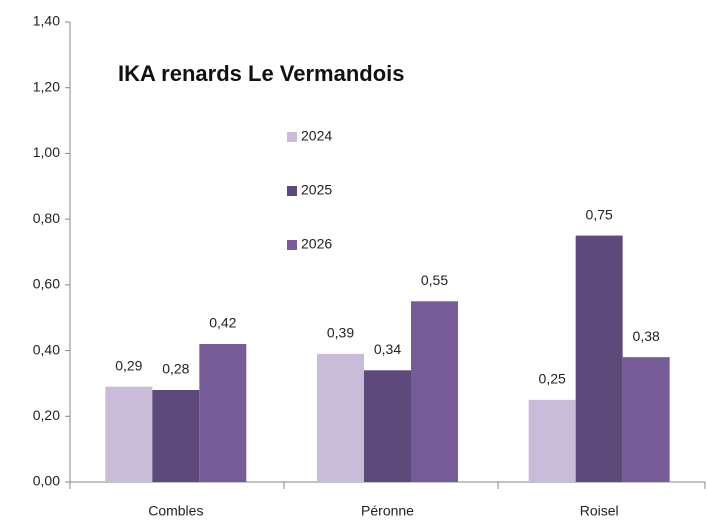 The width and height of the screenshot is (707, 523). What do you see at coordinates (316, 190) in the screenshot?
I see `legend-label: 2025` at bounding box center [316, 190].